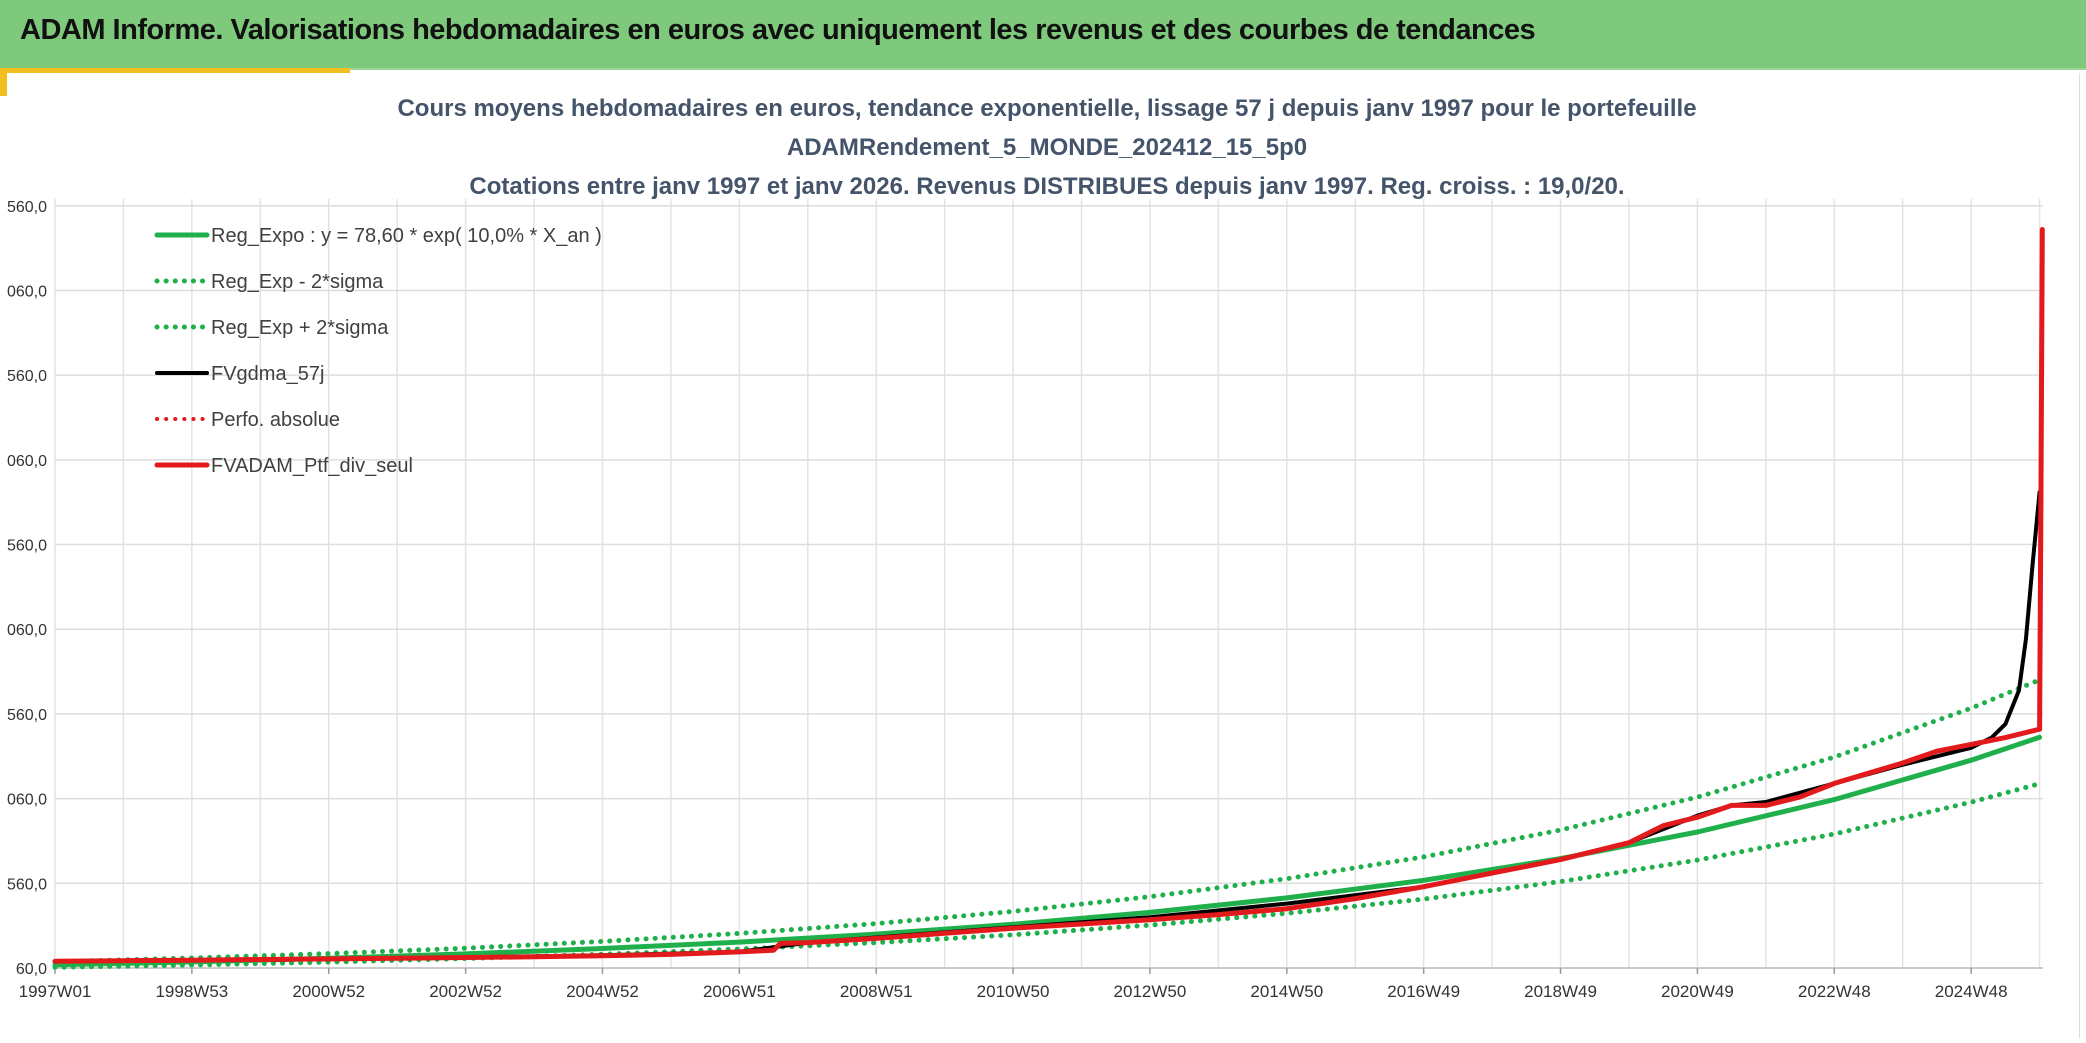 Image resolution: width=2086 pixels, height=1043 pixels. Describe the element at coordinates (1697, 991) in the screenshot. I see `x-tick-label: 2020W49` at that location.